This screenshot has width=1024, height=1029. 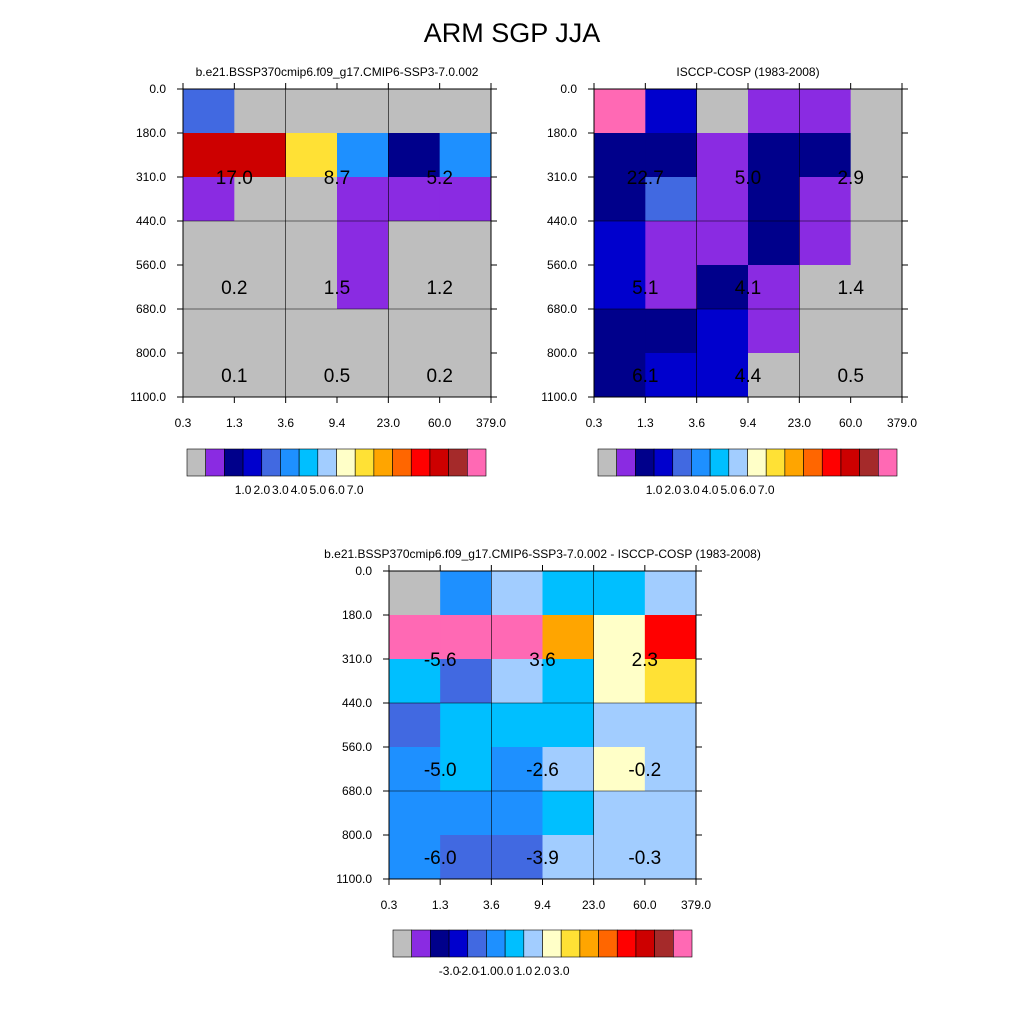 I want to click on colorbar-legend: 1.0 2.0 3.0 4.0 5.0 6.0 7.0, so click(x=747, y=472).